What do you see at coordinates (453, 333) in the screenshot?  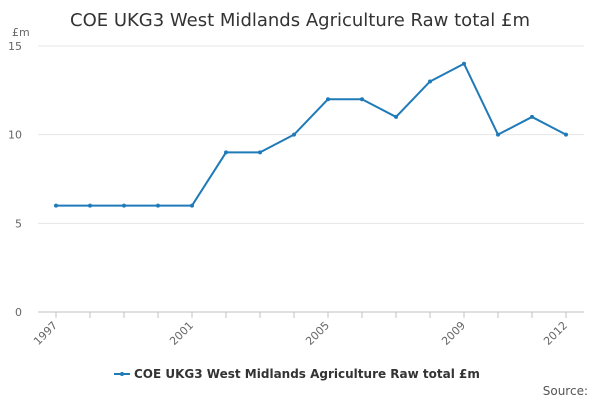 I see `x-tick-label: 2009` at bounding box center [453, 333].